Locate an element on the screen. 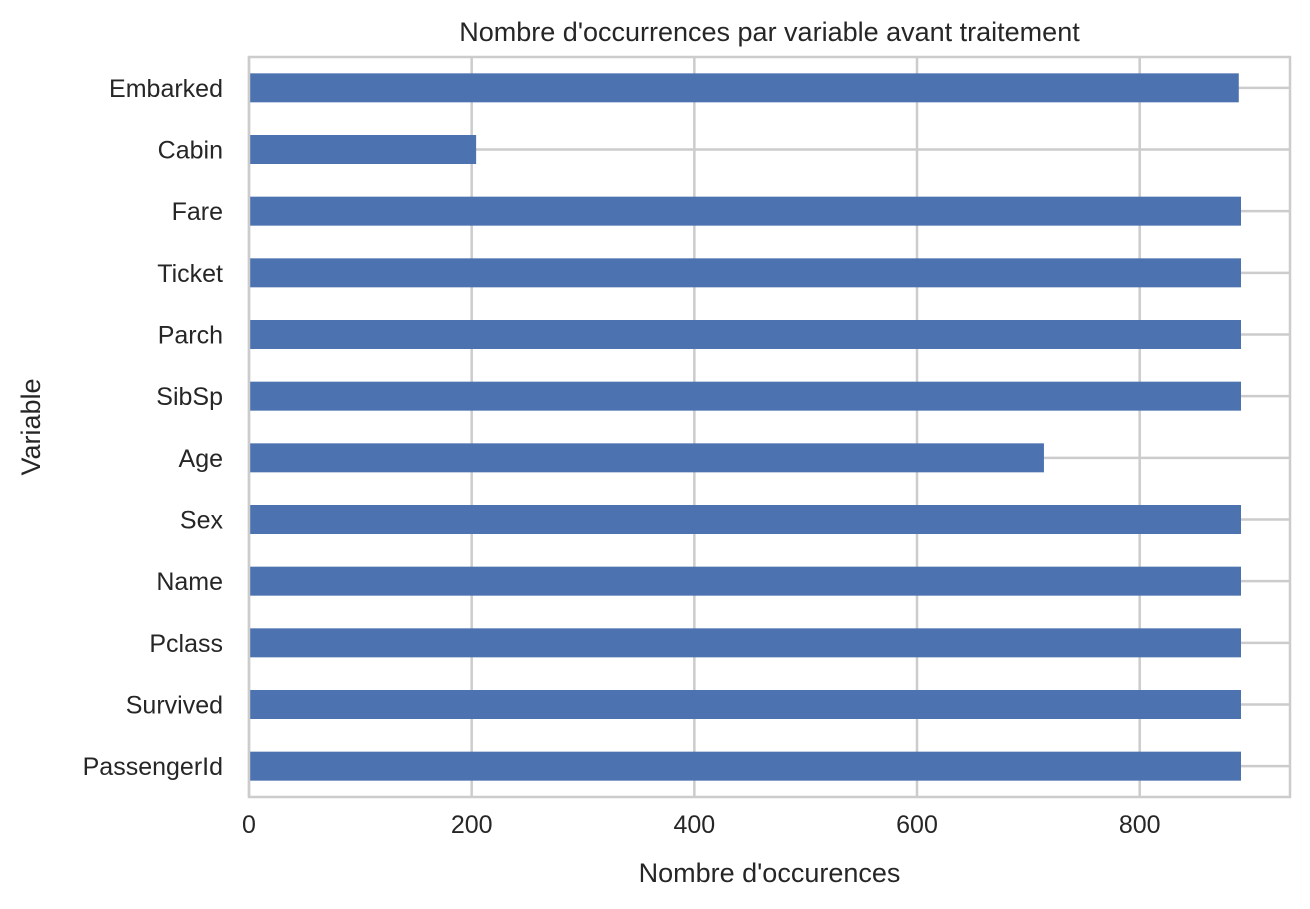 The image size is (1310, 909). x-tick-label: 400 is located at coordinates (694, 825).